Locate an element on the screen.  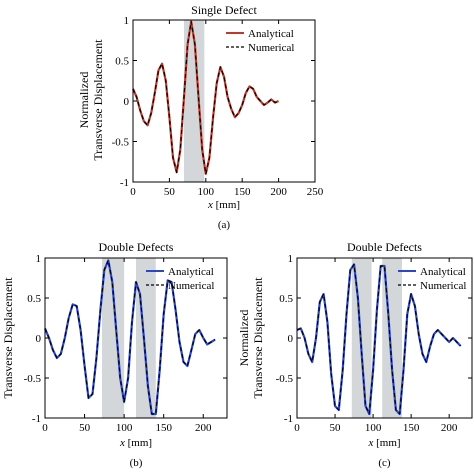
series-line-analytical is located at coordinates (205, 97).